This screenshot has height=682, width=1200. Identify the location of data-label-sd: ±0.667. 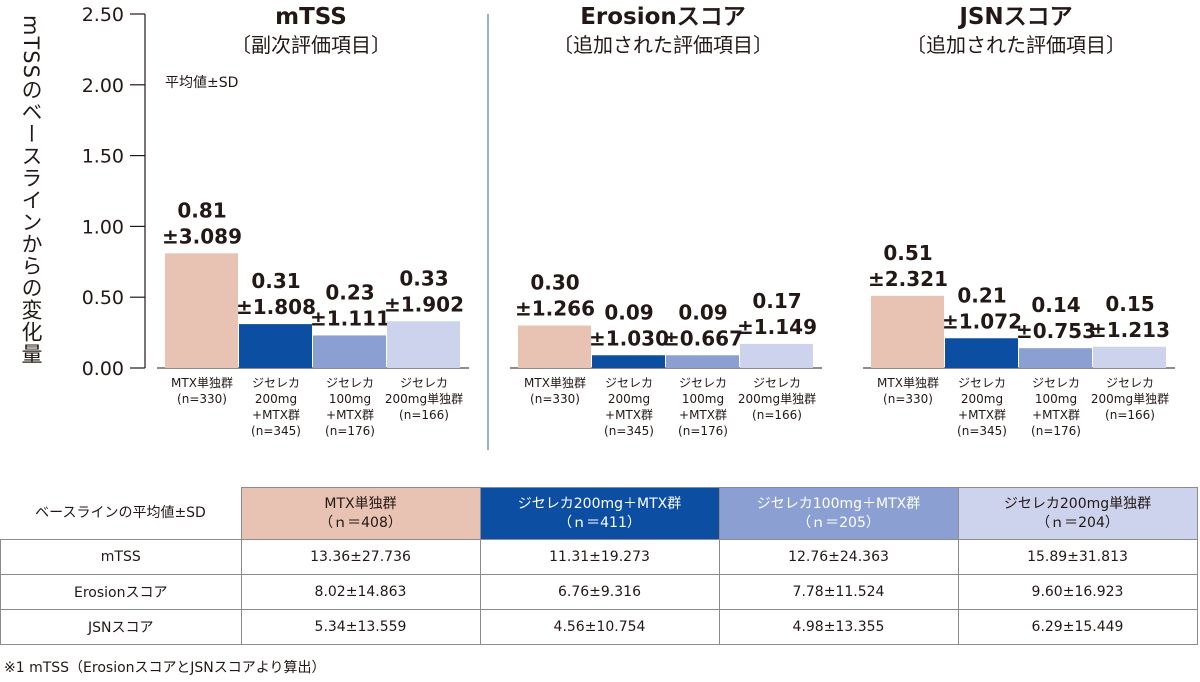
(703, 338).